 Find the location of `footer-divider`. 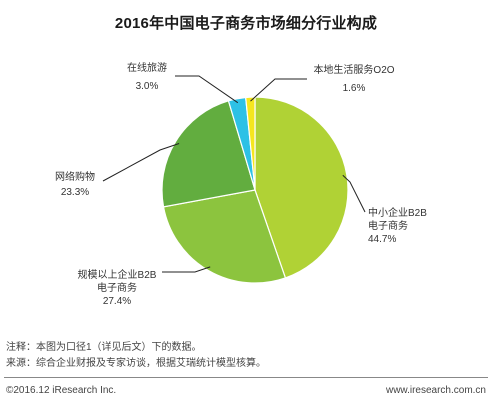

footer-divider is located at coordinates (246, 377).